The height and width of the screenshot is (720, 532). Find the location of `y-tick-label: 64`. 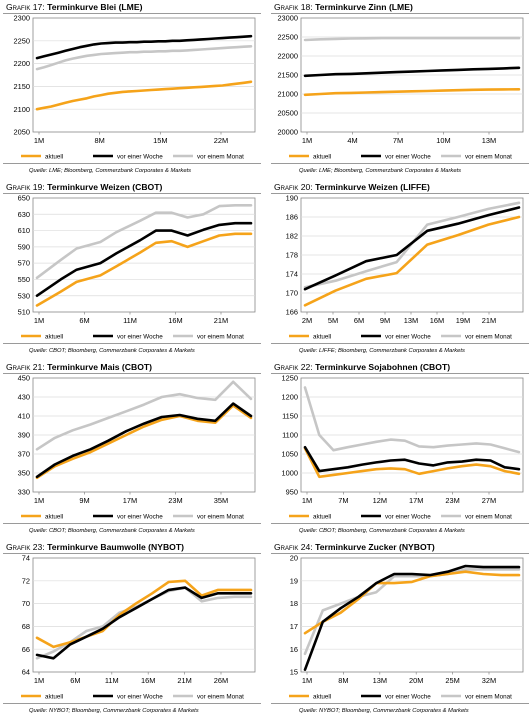

y-tick-label: 64 is located at coordinates (26, 672).